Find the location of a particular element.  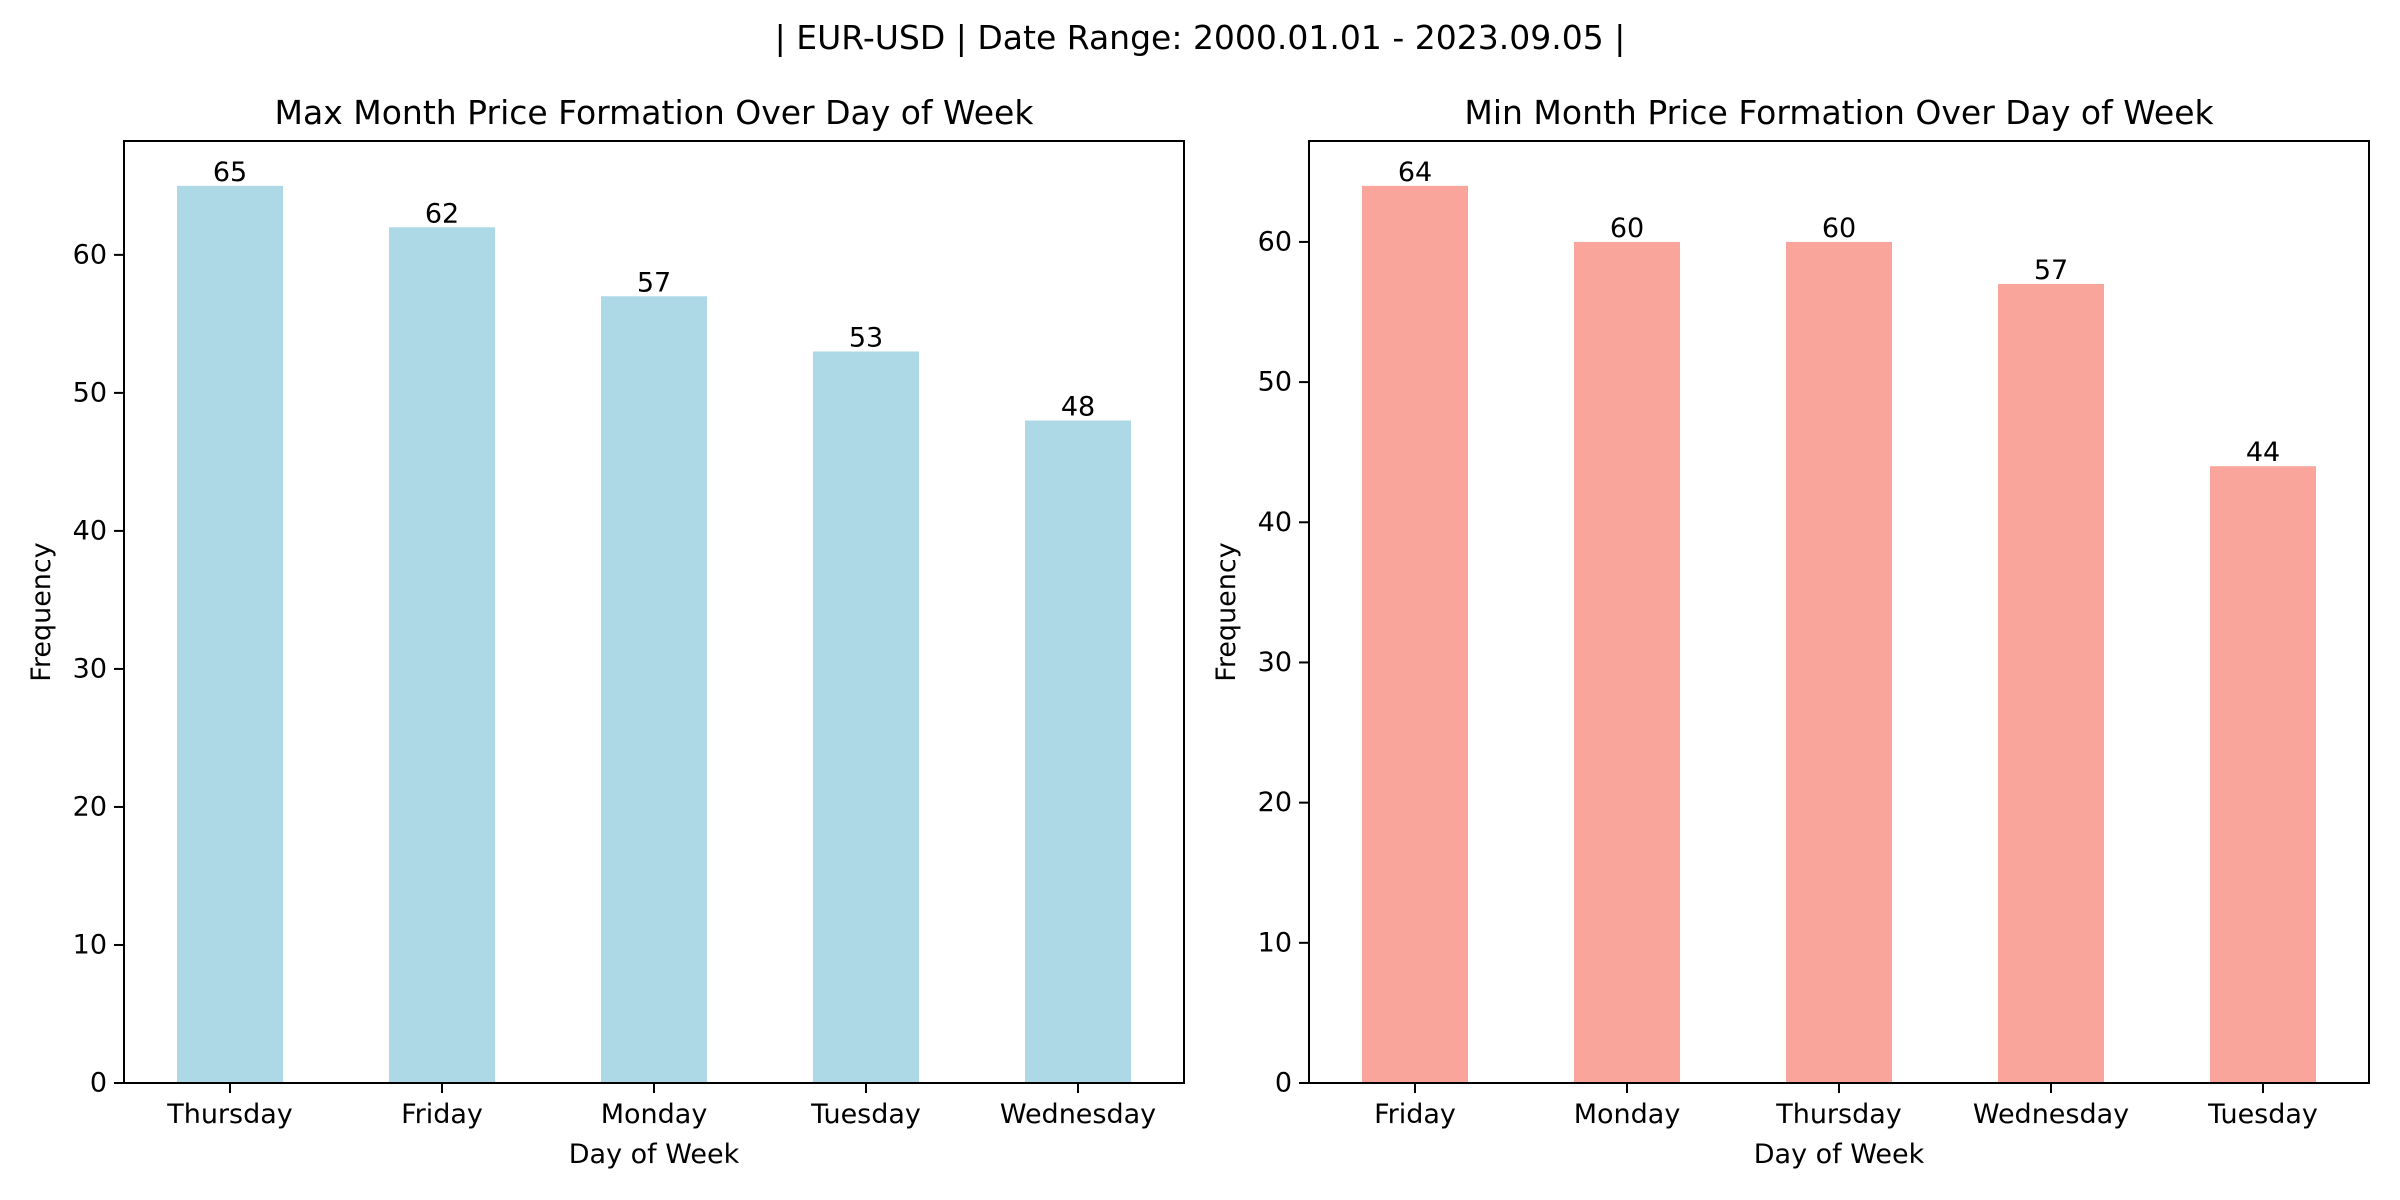

data-label: 48 is located at coordinates (1078, 406).